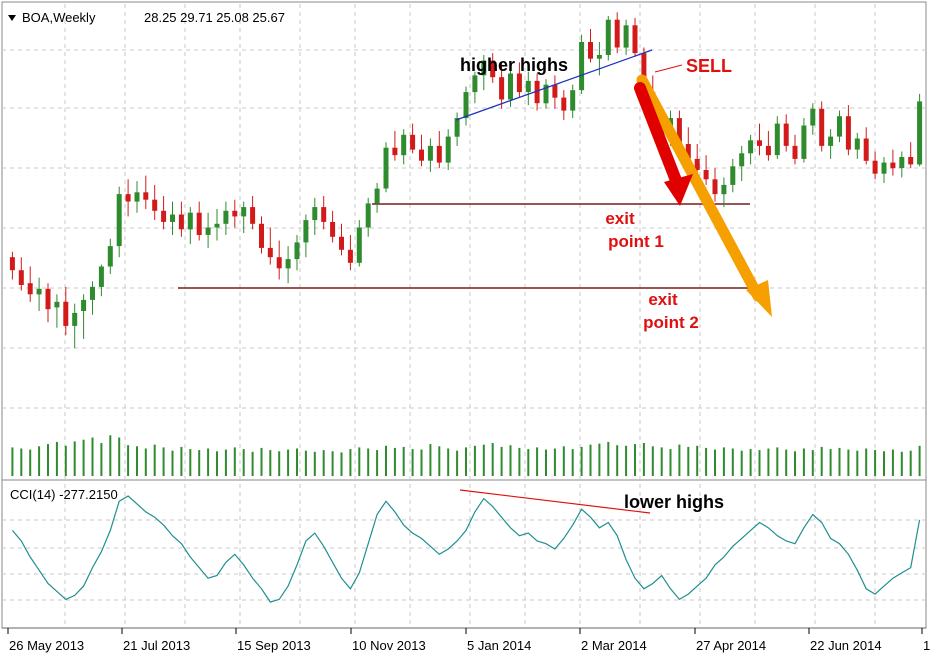 The height and width of the screenshot is (668, 933). Describe the element at coordinates (663, 299) in the screenshot. I see `exit-point-2-line1: exit` at that location.